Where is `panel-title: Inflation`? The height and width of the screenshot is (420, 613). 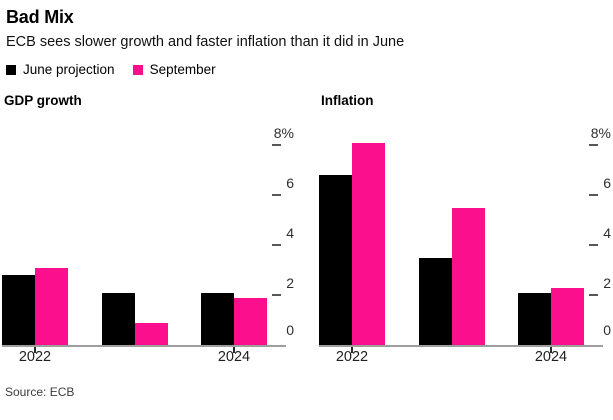
panel-title: Inflation is located at coordinates (347, 100).